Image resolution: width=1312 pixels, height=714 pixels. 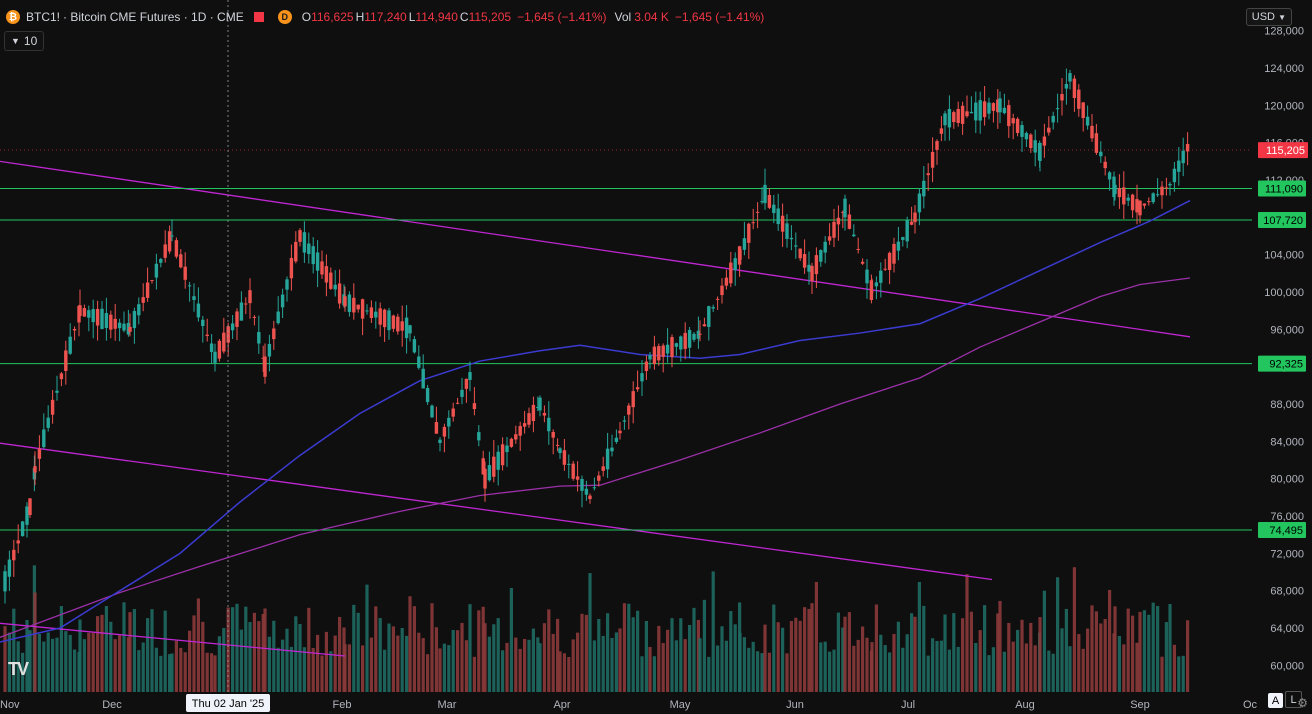 What do you see at coordinates (490, 17) in the screenshot?
I see `close-value: 115,205` at bounding box center [490, 17].